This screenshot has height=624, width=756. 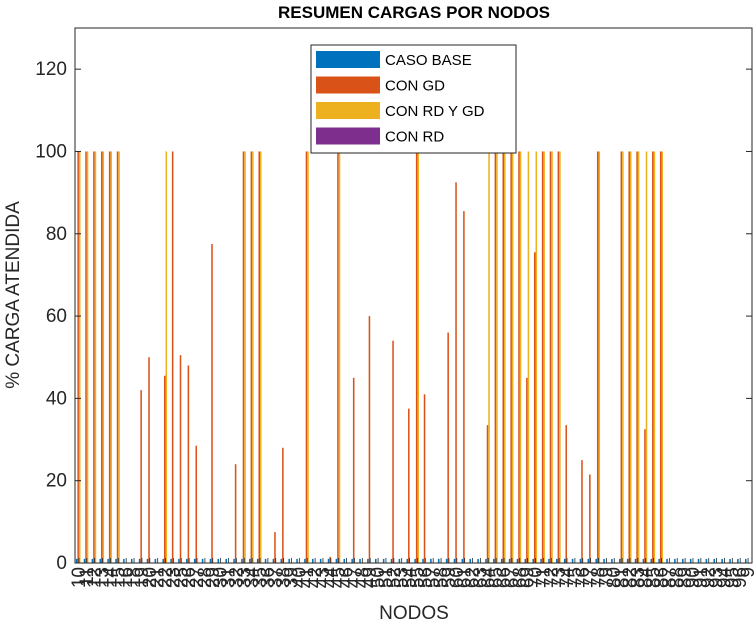 What do you see at coordinates (583, 577) in the screenshot?
I see `x-tick-label: 76` at bounding box center [583, 577].